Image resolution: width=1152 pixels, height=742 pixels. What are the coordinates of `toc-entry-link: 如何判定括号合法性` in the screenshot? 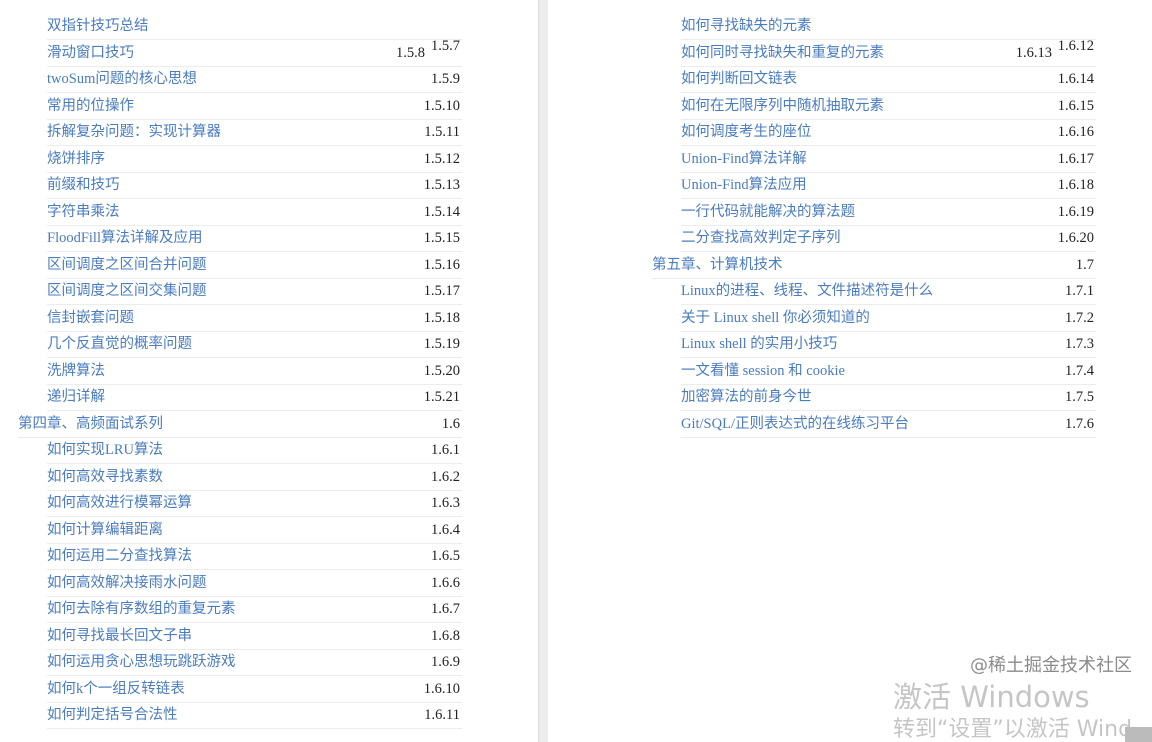 It's located at (112, 715).